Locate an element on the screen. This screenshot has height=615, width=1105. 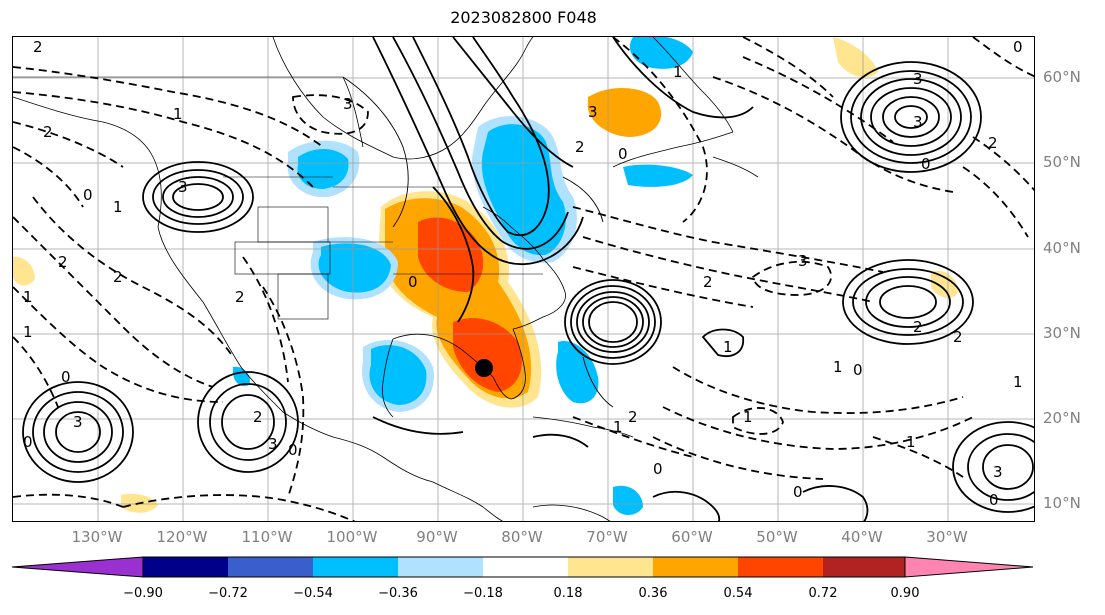
colorbar-tick: −0.54 is located at coordinates (313, 593).